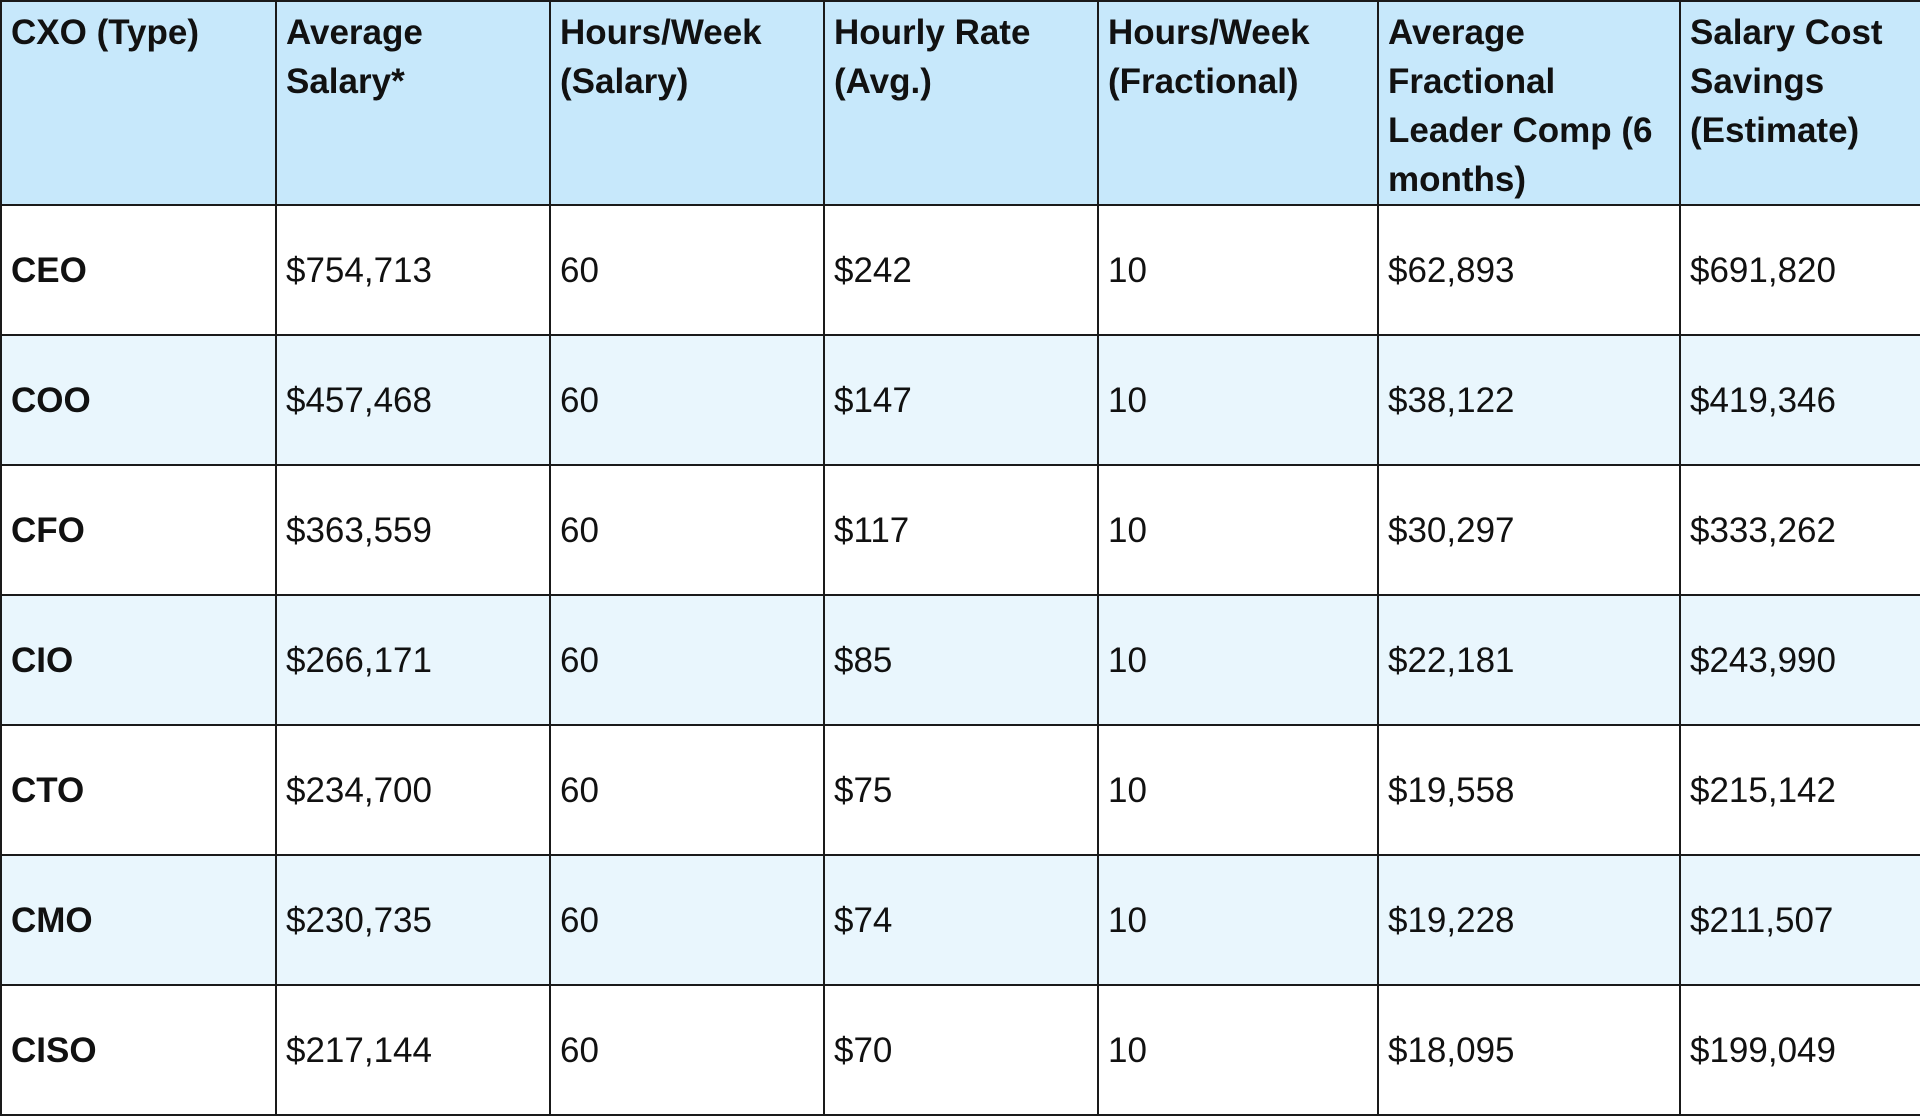 The height and width of the screenshot is (1116, 1920). I want to click on fractional-comp-cell: $62,893, so click(1529, 270).